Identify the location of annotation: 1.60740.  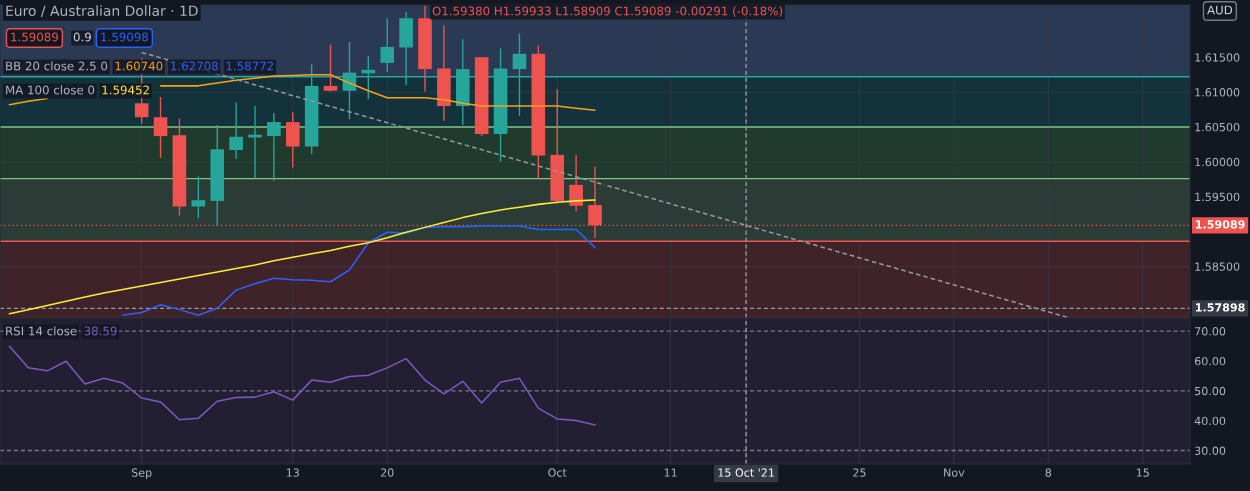
(139, 66).